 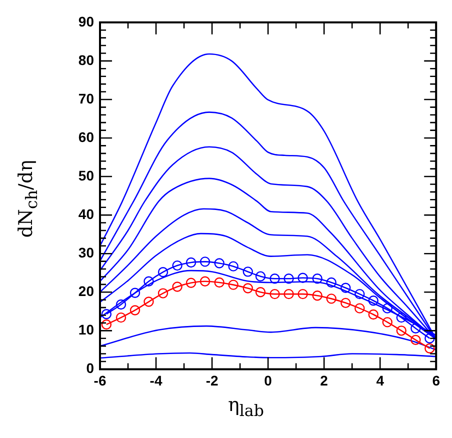 I want to click on y-tick-label: 80, so click(x=86, y=60).